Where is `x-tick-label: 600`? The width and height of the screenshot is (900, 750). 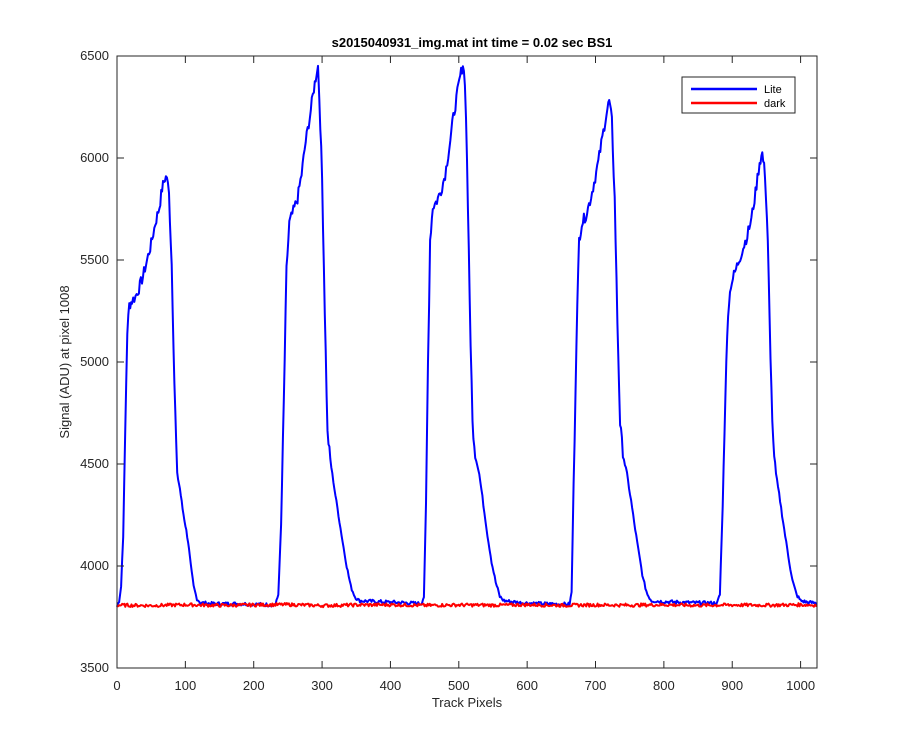
x-tick-label: 600 is located at coordinates (527, 685).